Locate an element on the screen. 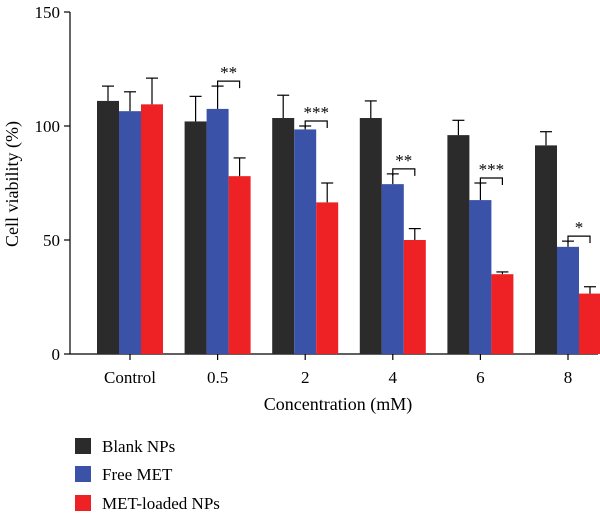 The image size is (600, 519). x-tick-label: Control is located at coordinates (130, 377).